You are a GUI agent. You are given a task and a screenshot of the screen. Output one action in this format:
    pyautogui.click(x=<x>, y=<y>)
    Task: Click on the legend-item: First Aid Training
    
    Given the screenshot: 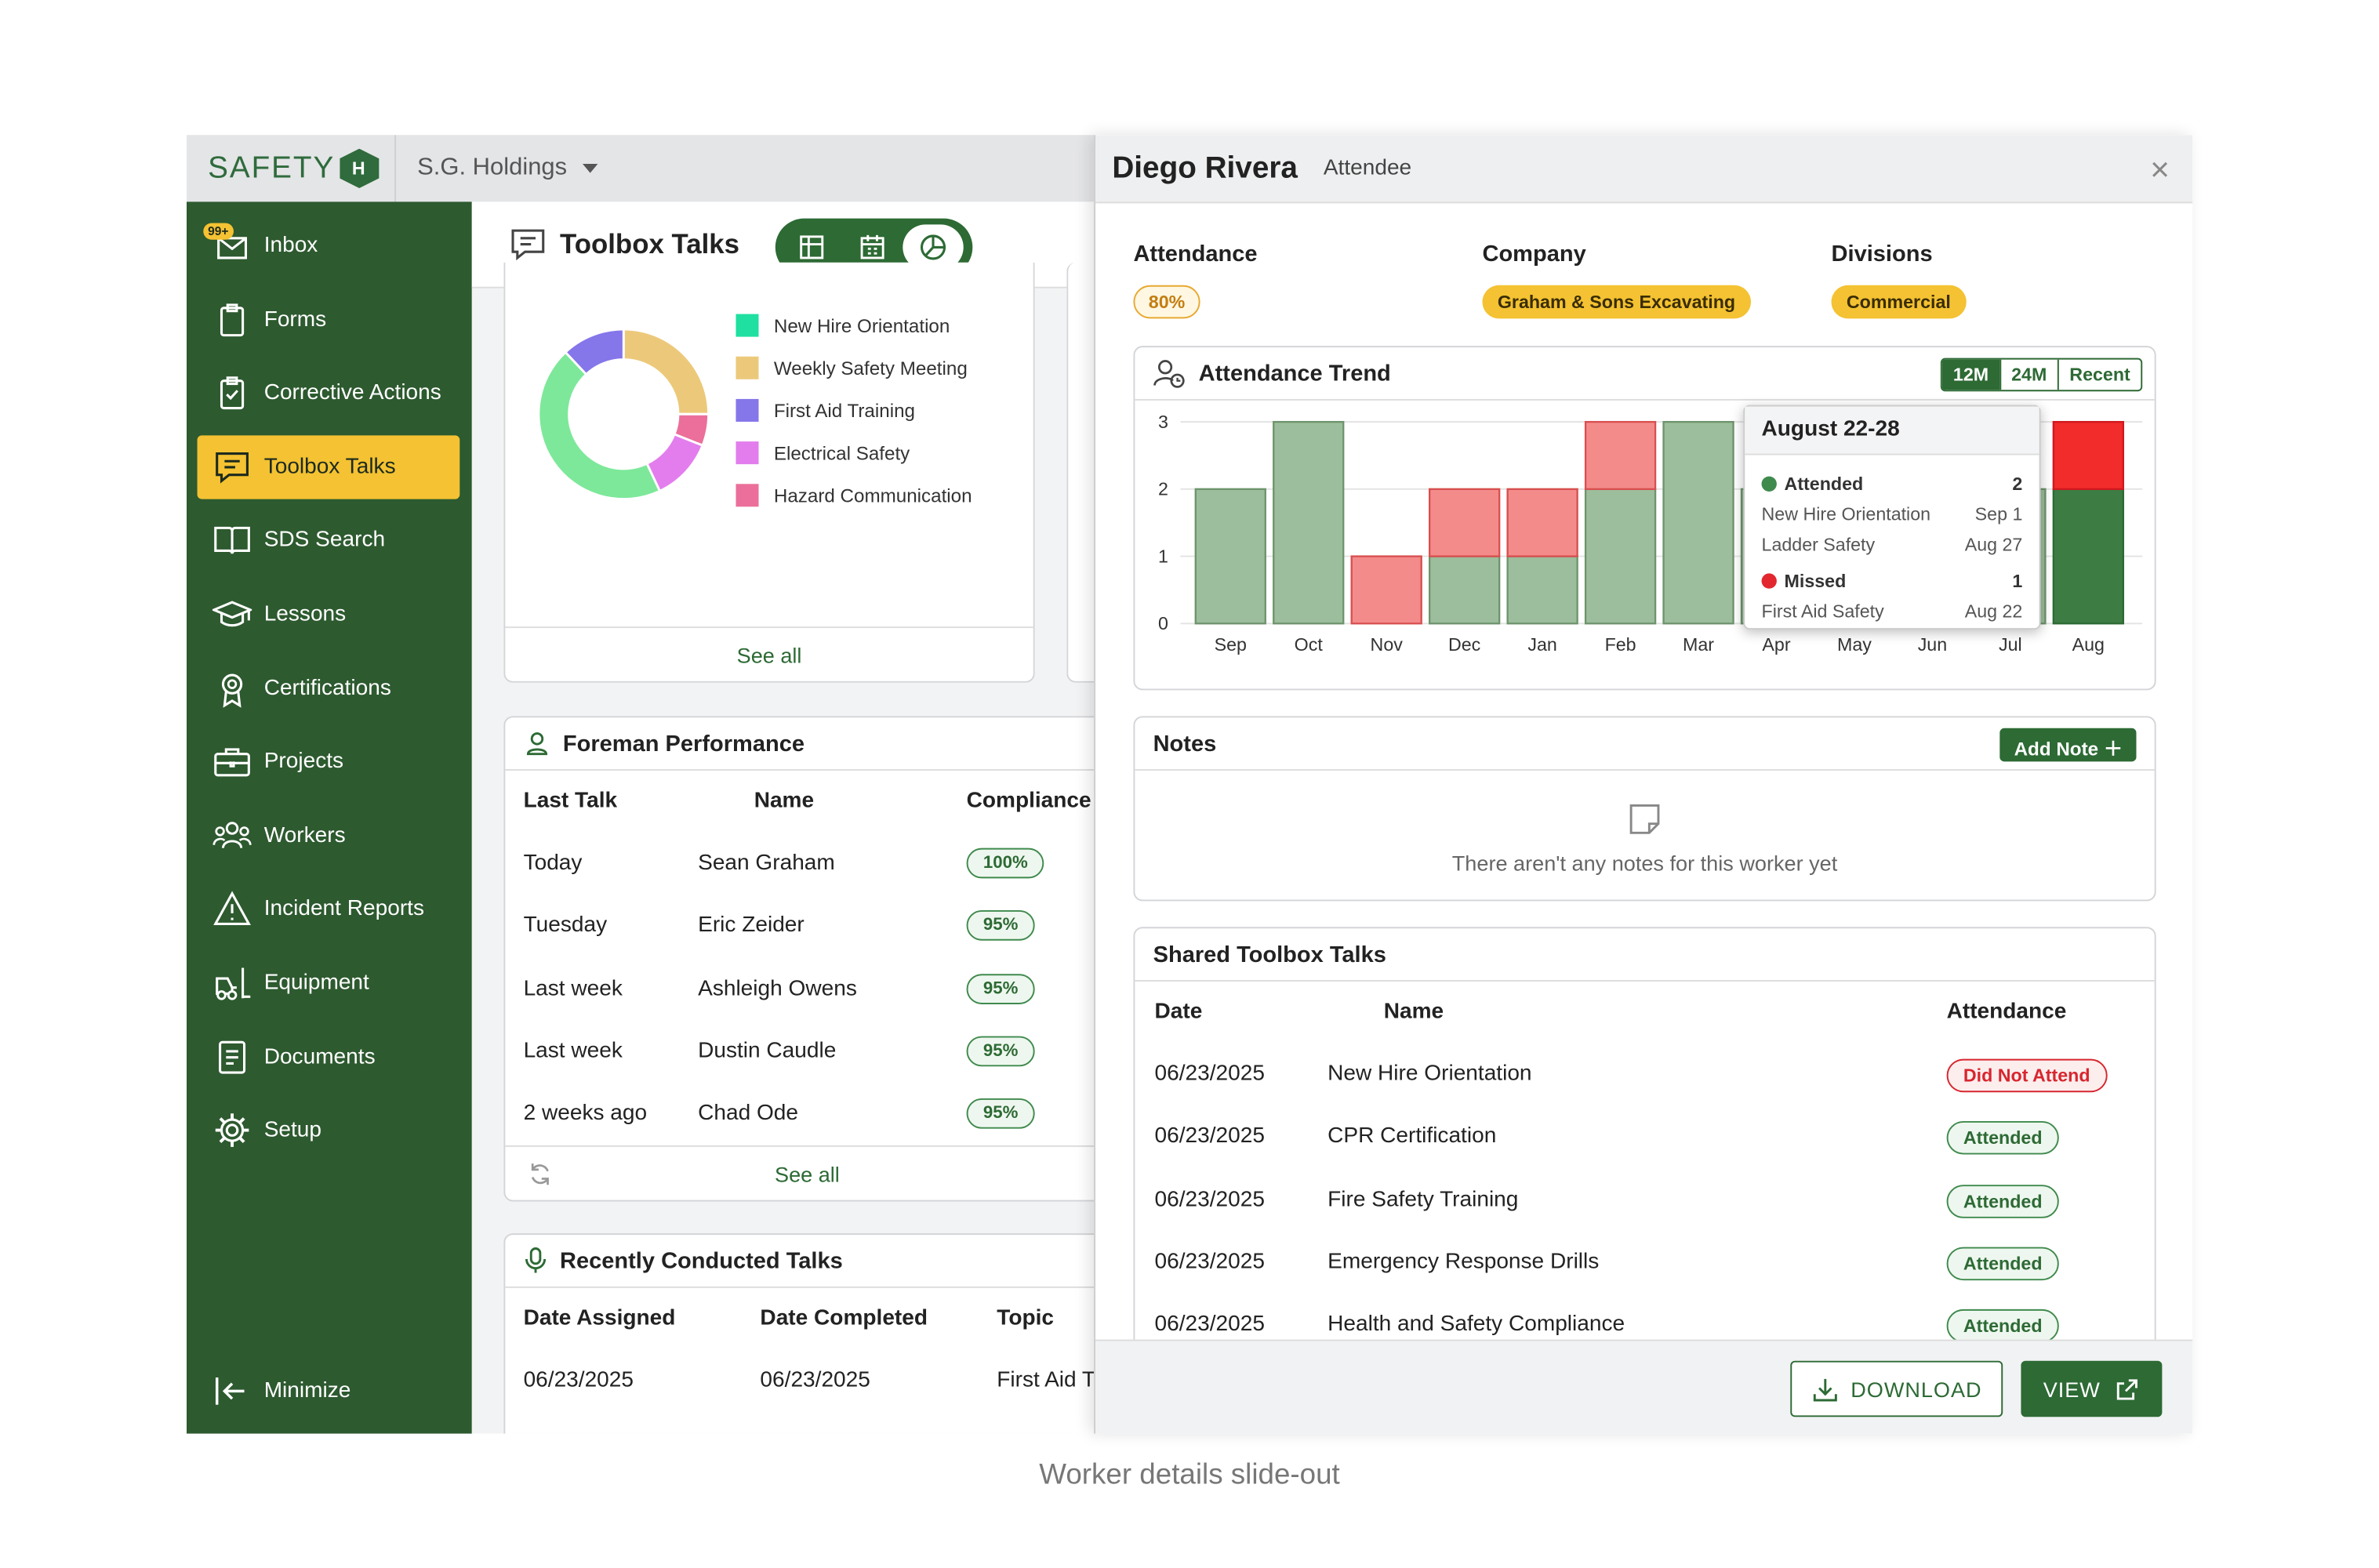 What is the action you would take?
    pyautogui.click(x=825, y=410)
    